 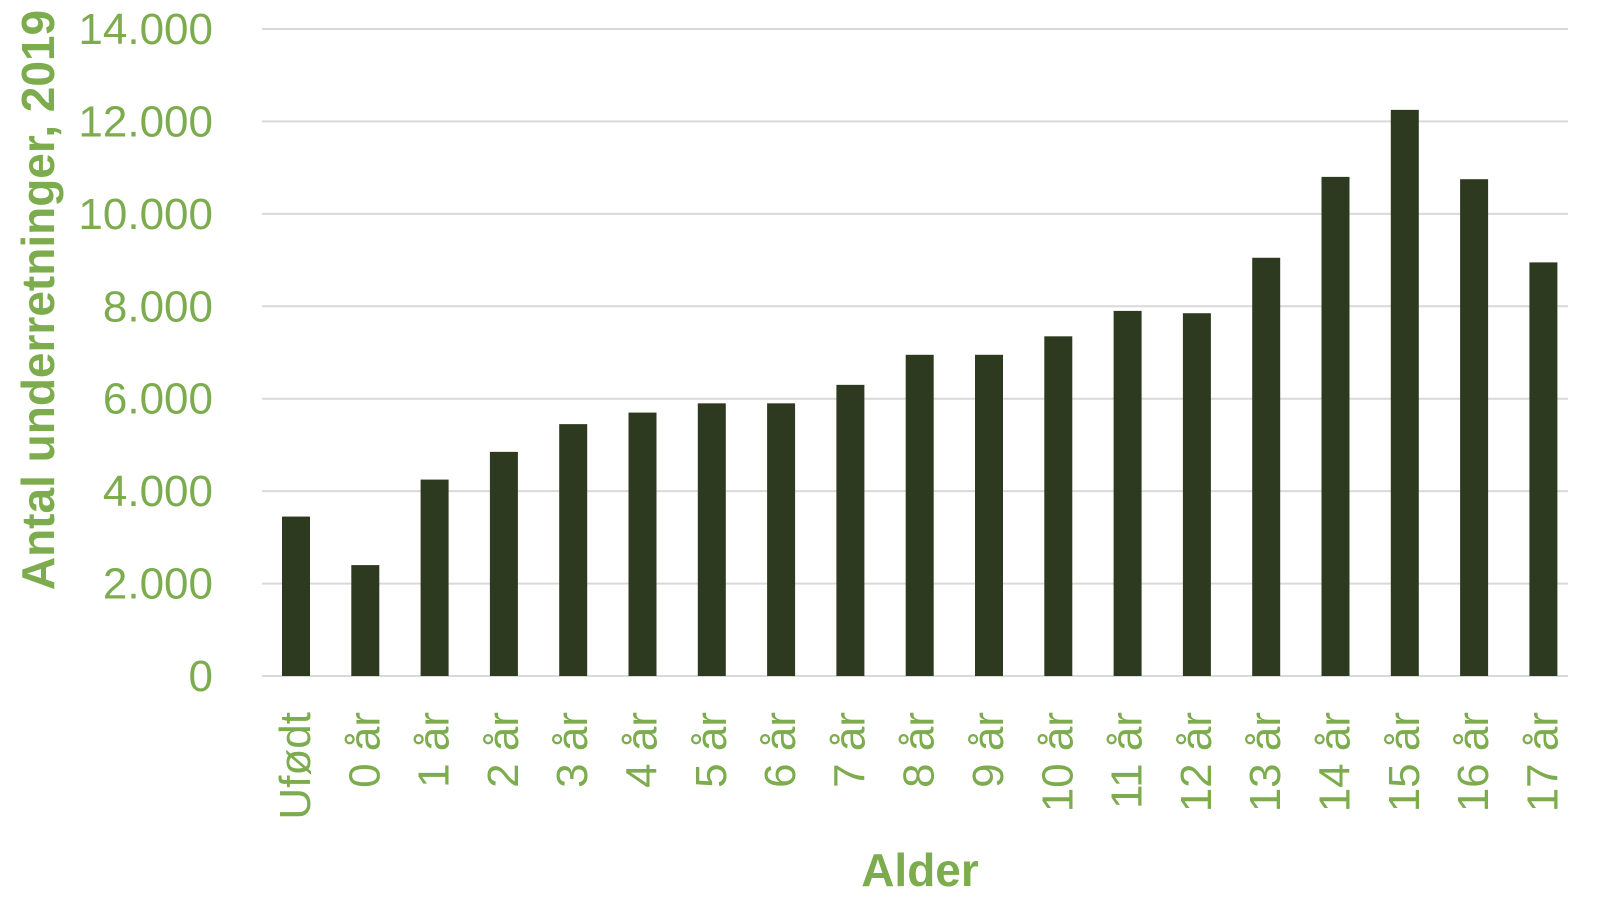 What do you see at coordinates (642, 750) in the screenshot?
I see `x-tick-label: 4 år` at bounding box center [642, 750].